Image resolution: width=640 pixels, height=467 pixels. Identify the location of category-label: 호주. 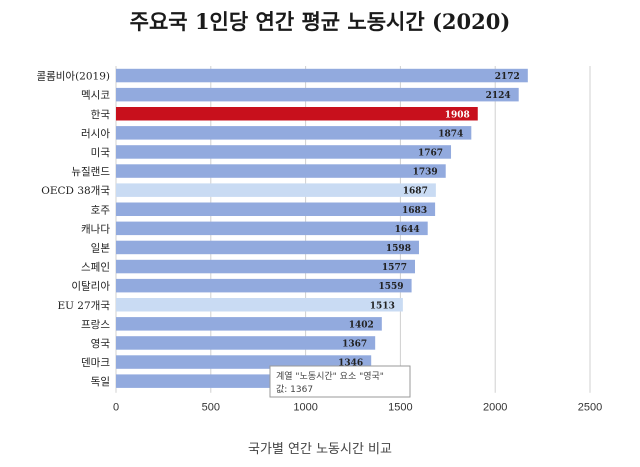
(101, 210).